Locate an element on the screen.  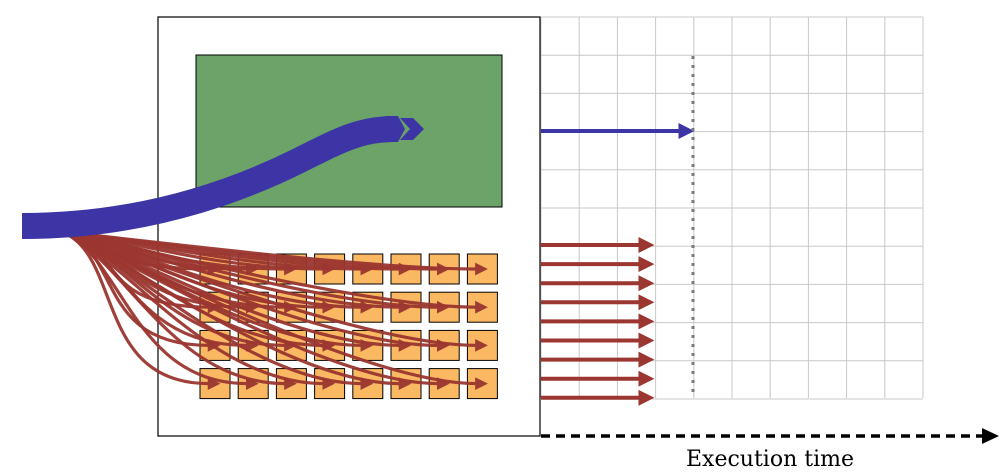
large-task-band-head is located at coordinates (395, 129).